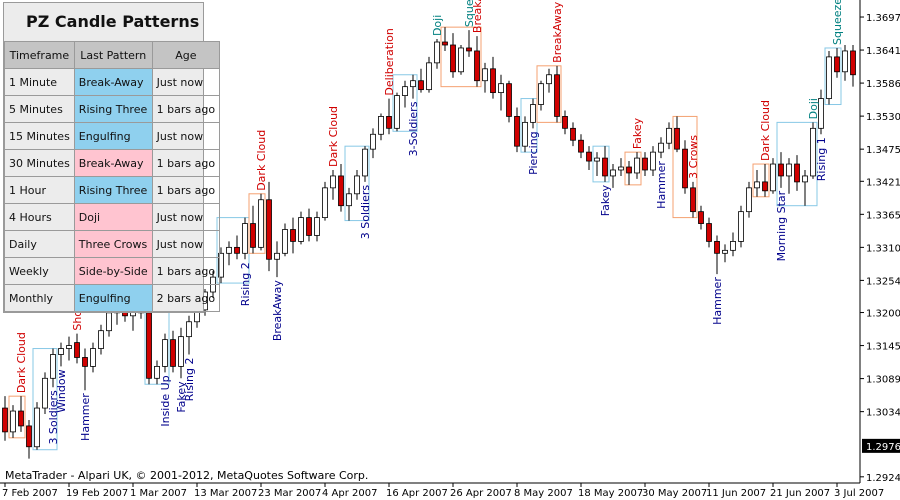 The height and width of the screenshot is (500, 900). What do you see at coordinates (883, 150) in the screenshot?
I see `y-tick-label: 1.34750` at bounding box center [883, 150].